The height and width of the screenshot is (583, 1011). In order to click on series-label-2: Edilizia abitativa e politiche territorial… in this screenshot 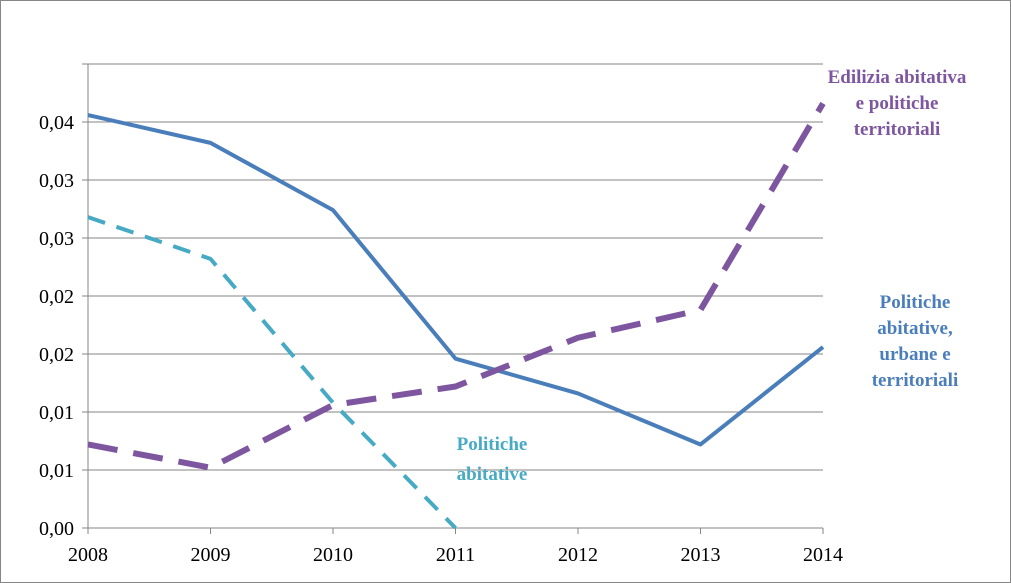, I will do `click(897, 103)`.